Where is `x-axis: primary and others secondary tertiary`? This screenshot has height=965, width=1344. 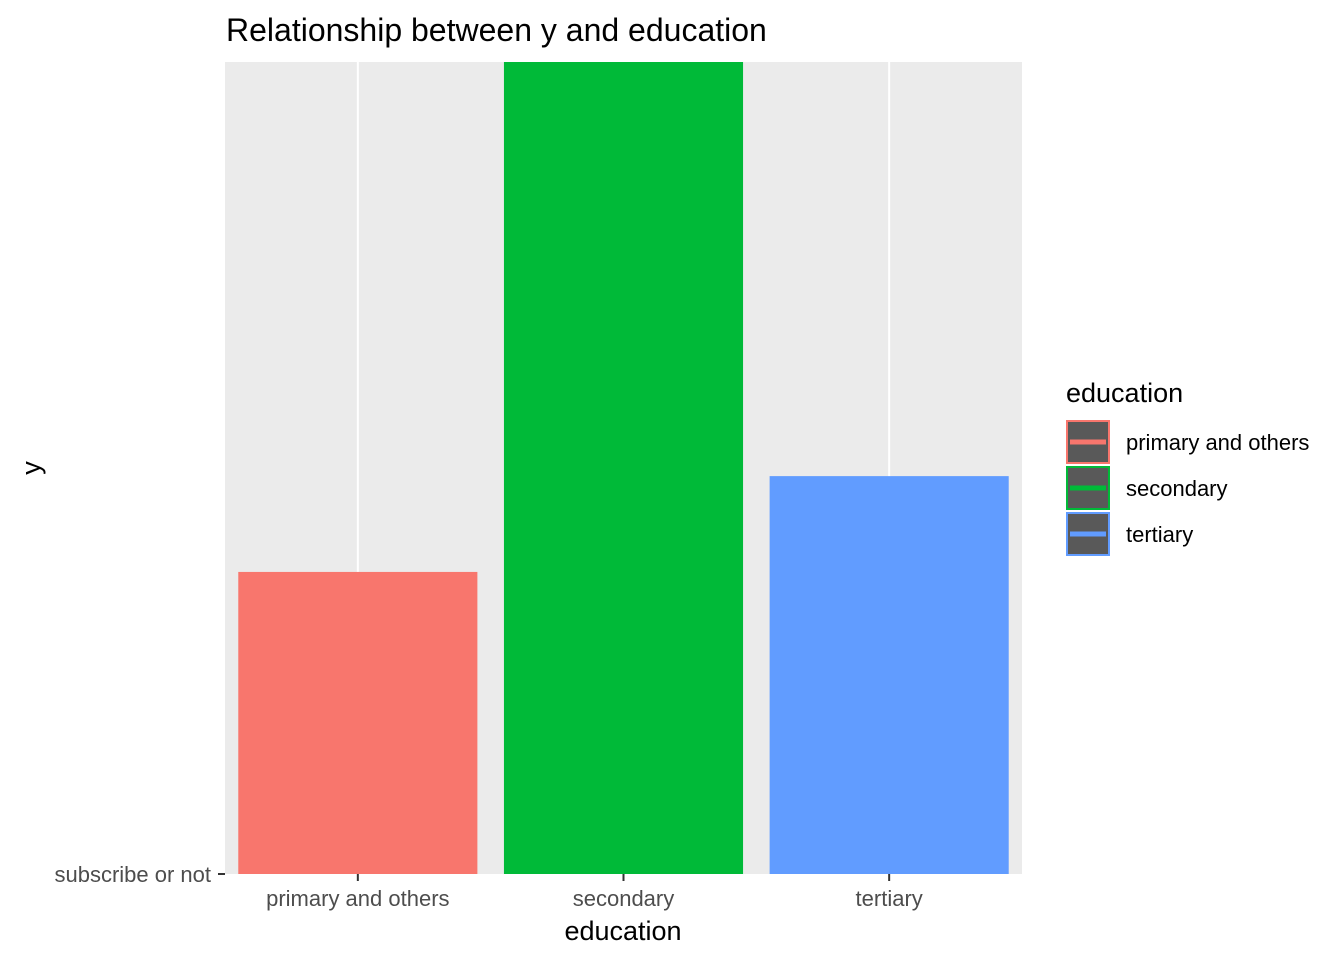 x-axis: primary and others secondary tertiary is located at coordinates (594, 892).